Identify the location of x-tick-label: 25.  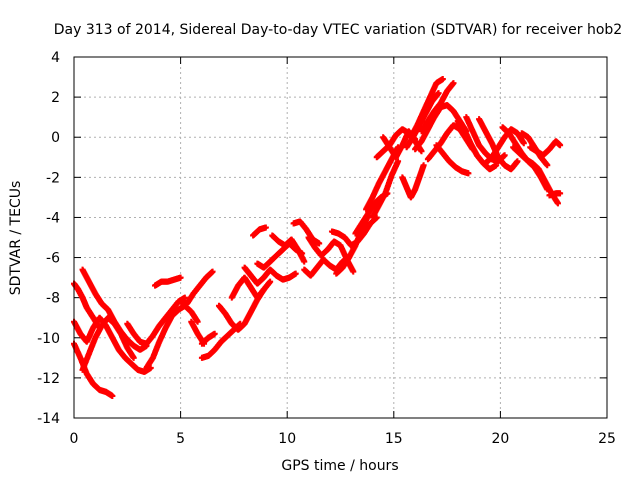
(607, 439).